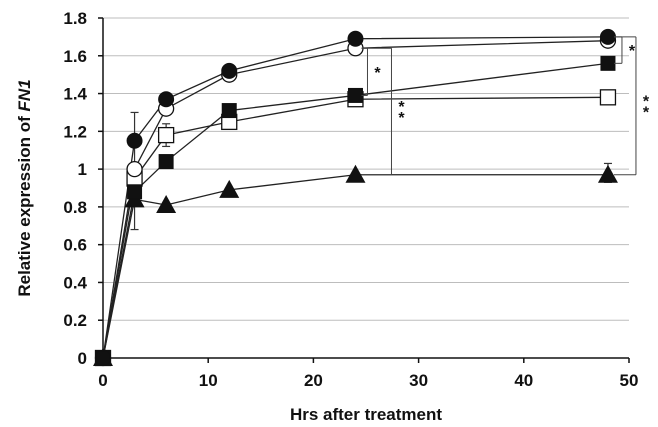 This screenshot has width=658, height=427. What do you see at coordinates (75, 320) in the screenshot?
I see `y-tick-label: 0.2` at bounding box center [75, 320].